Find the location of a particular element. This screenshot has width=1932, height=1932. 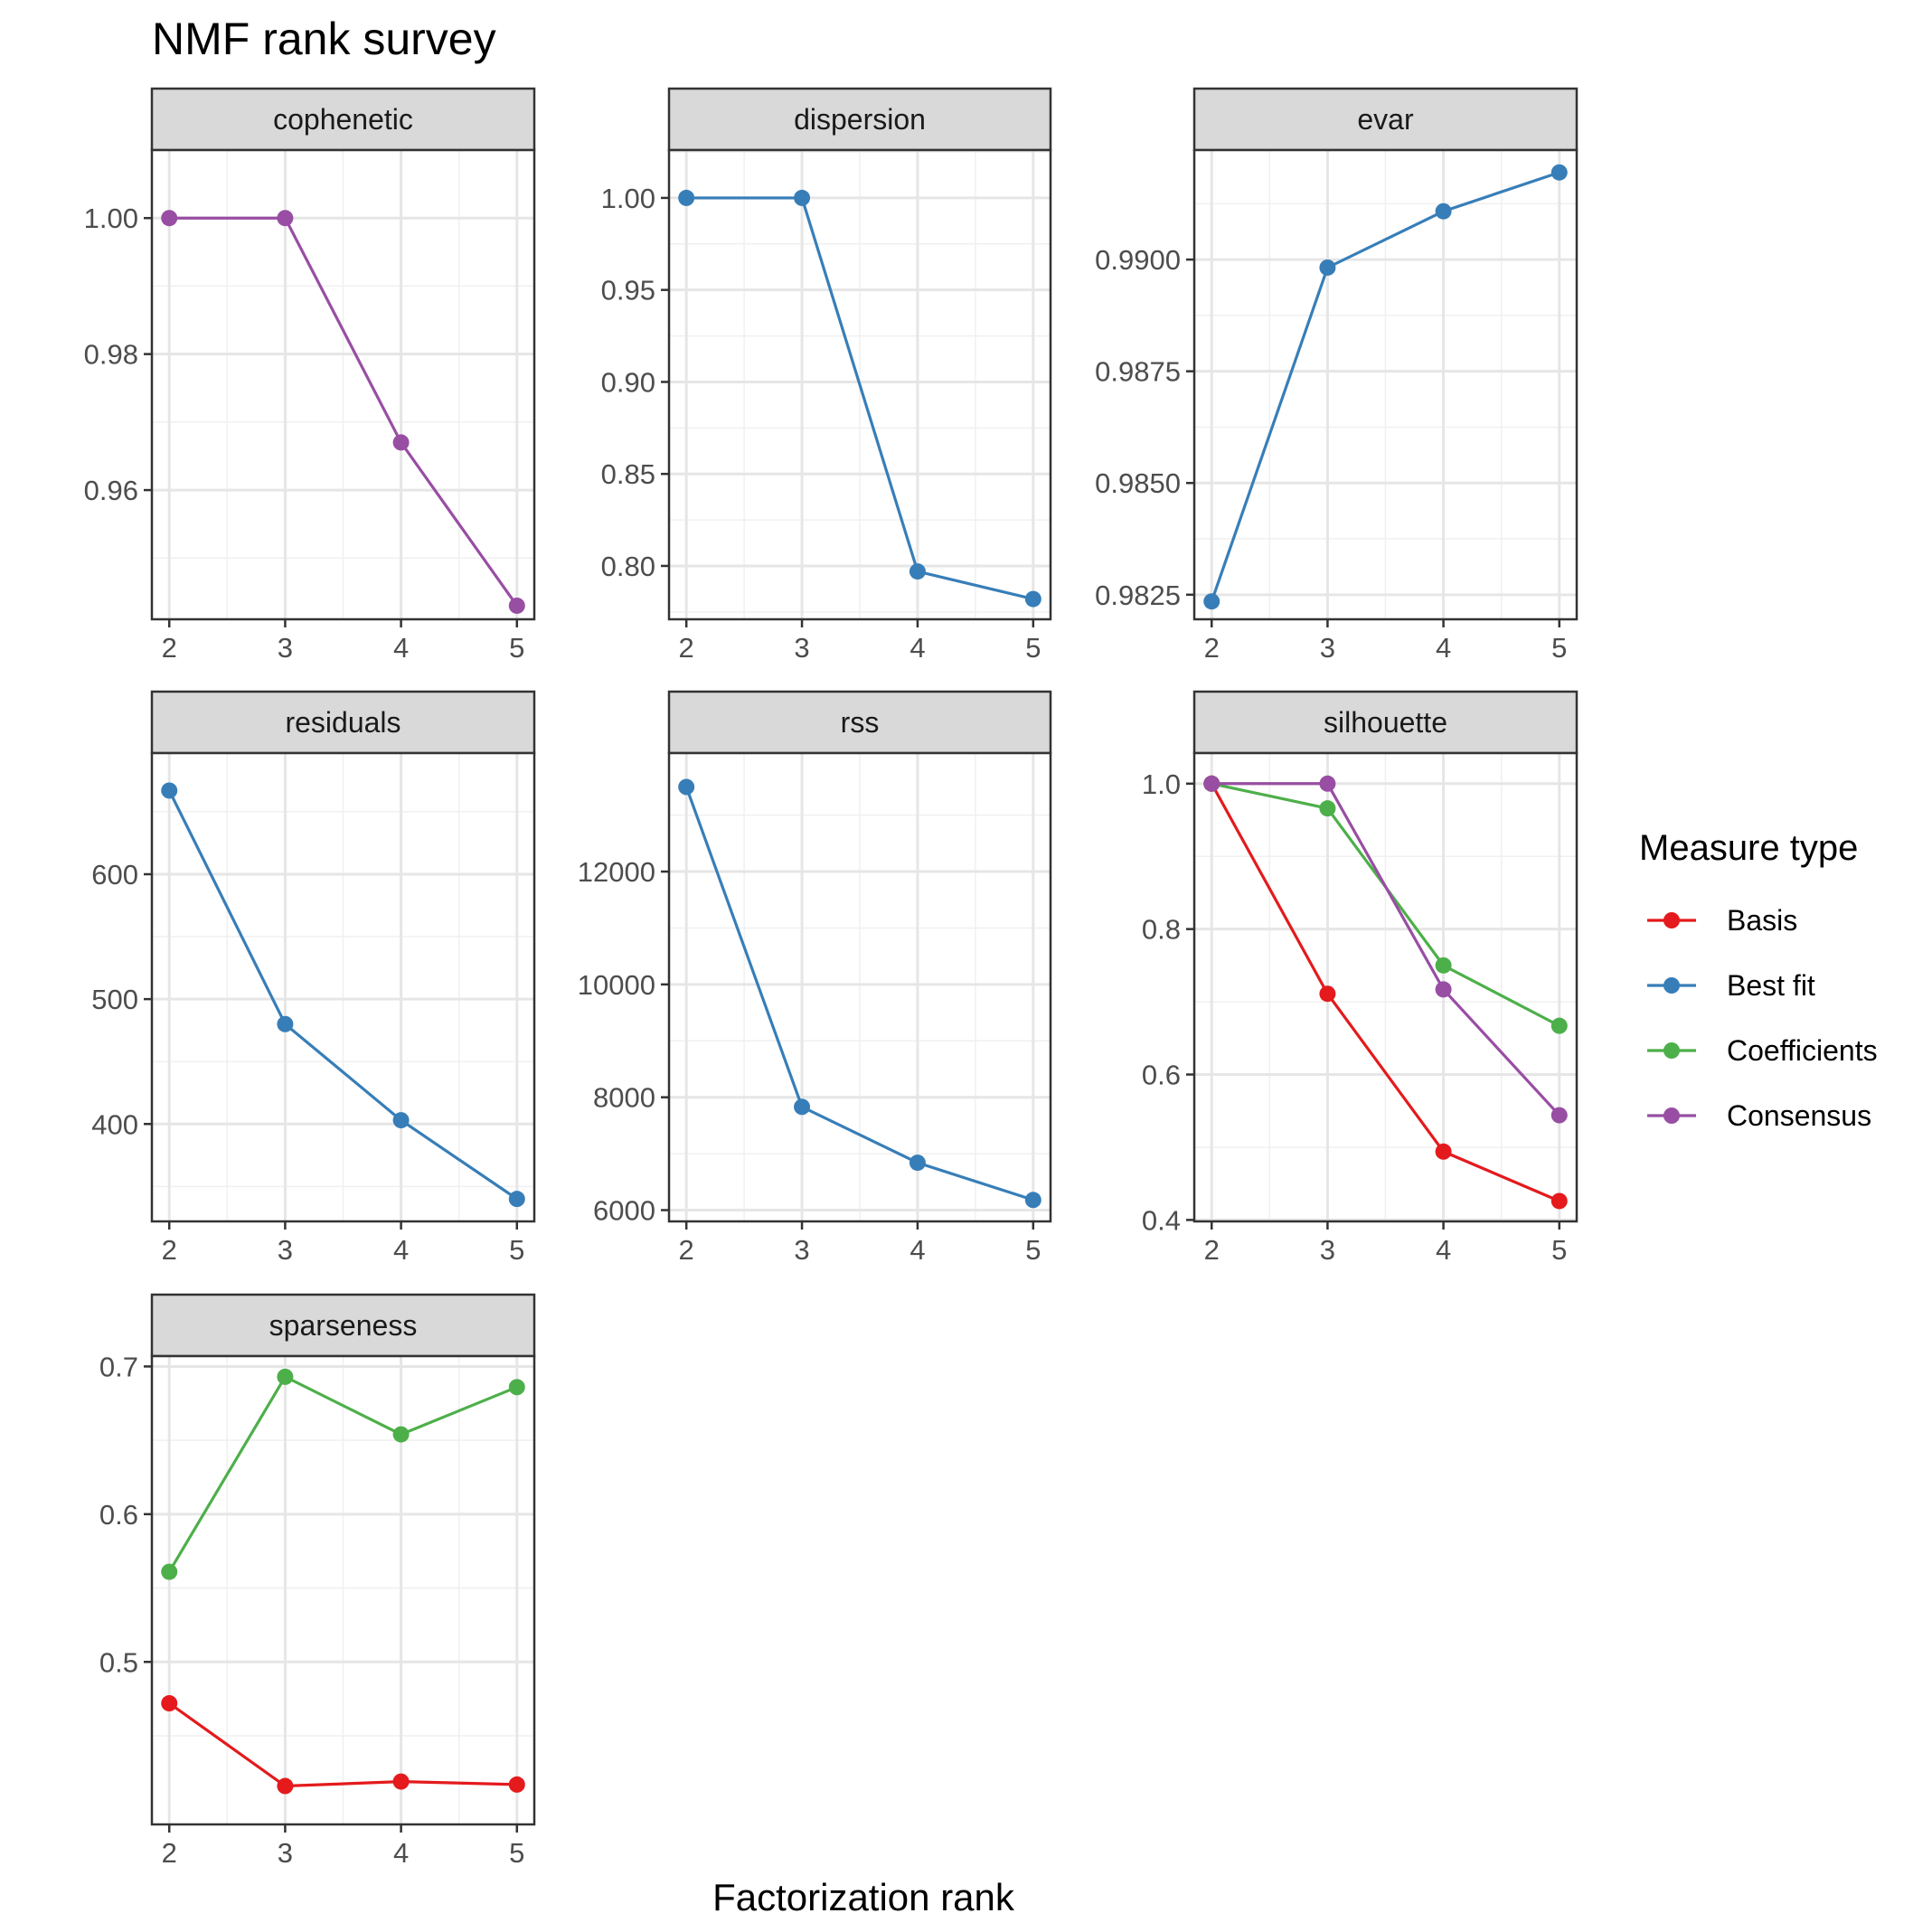

facet-strip-label: cophenetic is located at coordinates (343, 119).